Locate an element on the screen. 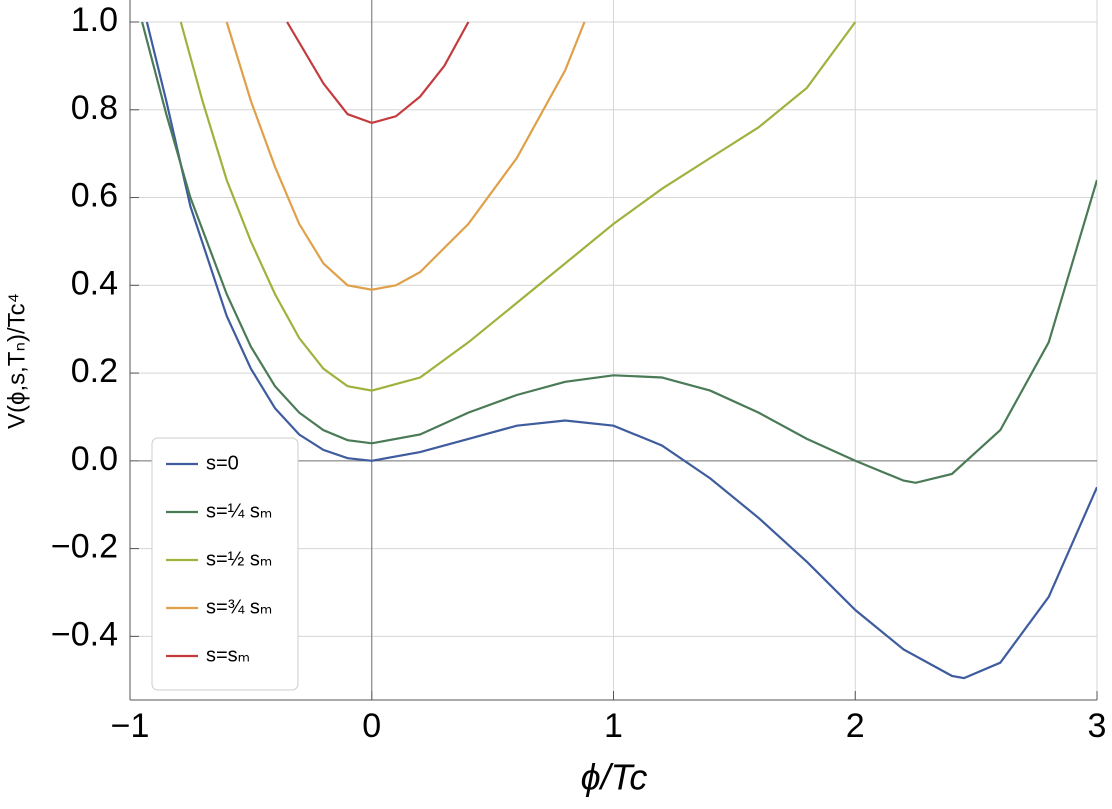 The image size is (1112, 809). legend-label: s=¼ sₘ is located at coordinates (239, 511).